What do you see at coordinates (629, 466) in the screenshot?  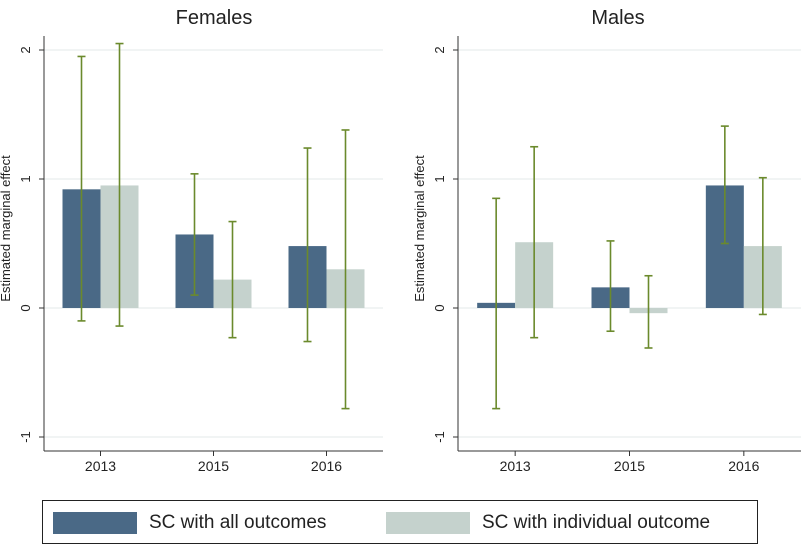 I see `panel-2-x-tick-label: 2015` at bounding box center [629, 466].